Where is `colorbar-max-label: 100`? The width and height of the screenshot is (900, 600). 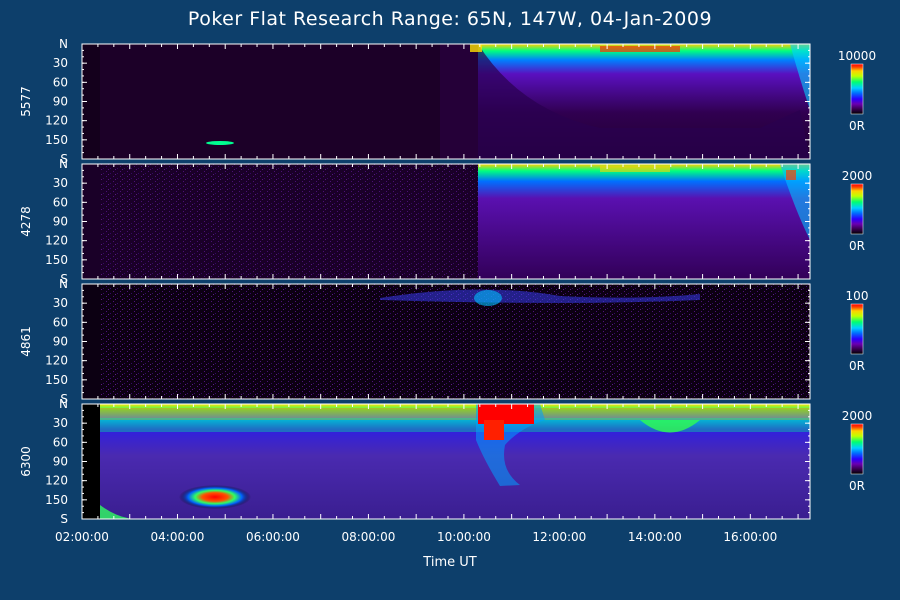
colorbar-max-label: 100 is located at coordinates (857, 296).